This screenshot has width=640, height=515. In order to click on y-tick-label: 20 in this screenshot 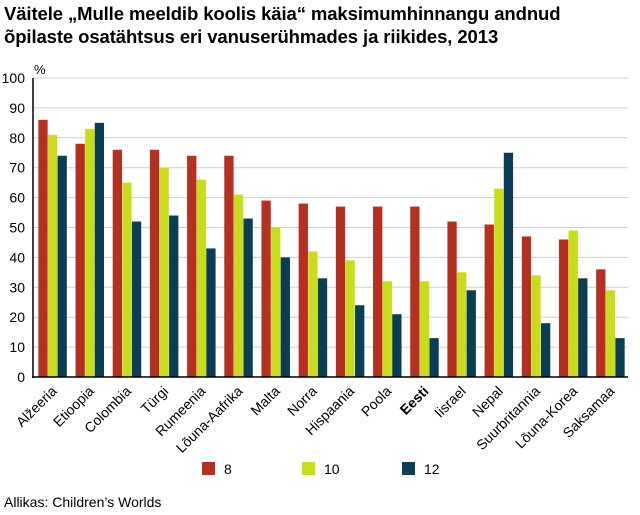, I will do `click(17, 317)`.